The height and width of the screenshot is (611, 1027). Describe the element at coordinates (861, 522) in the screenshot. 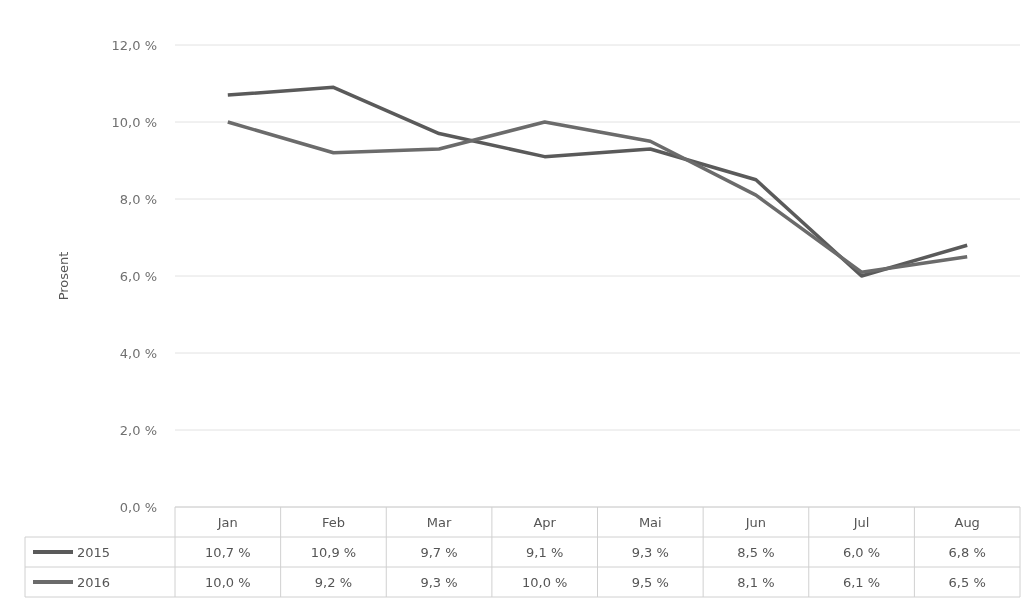

I see `x-tick-label: Jul` at that location.